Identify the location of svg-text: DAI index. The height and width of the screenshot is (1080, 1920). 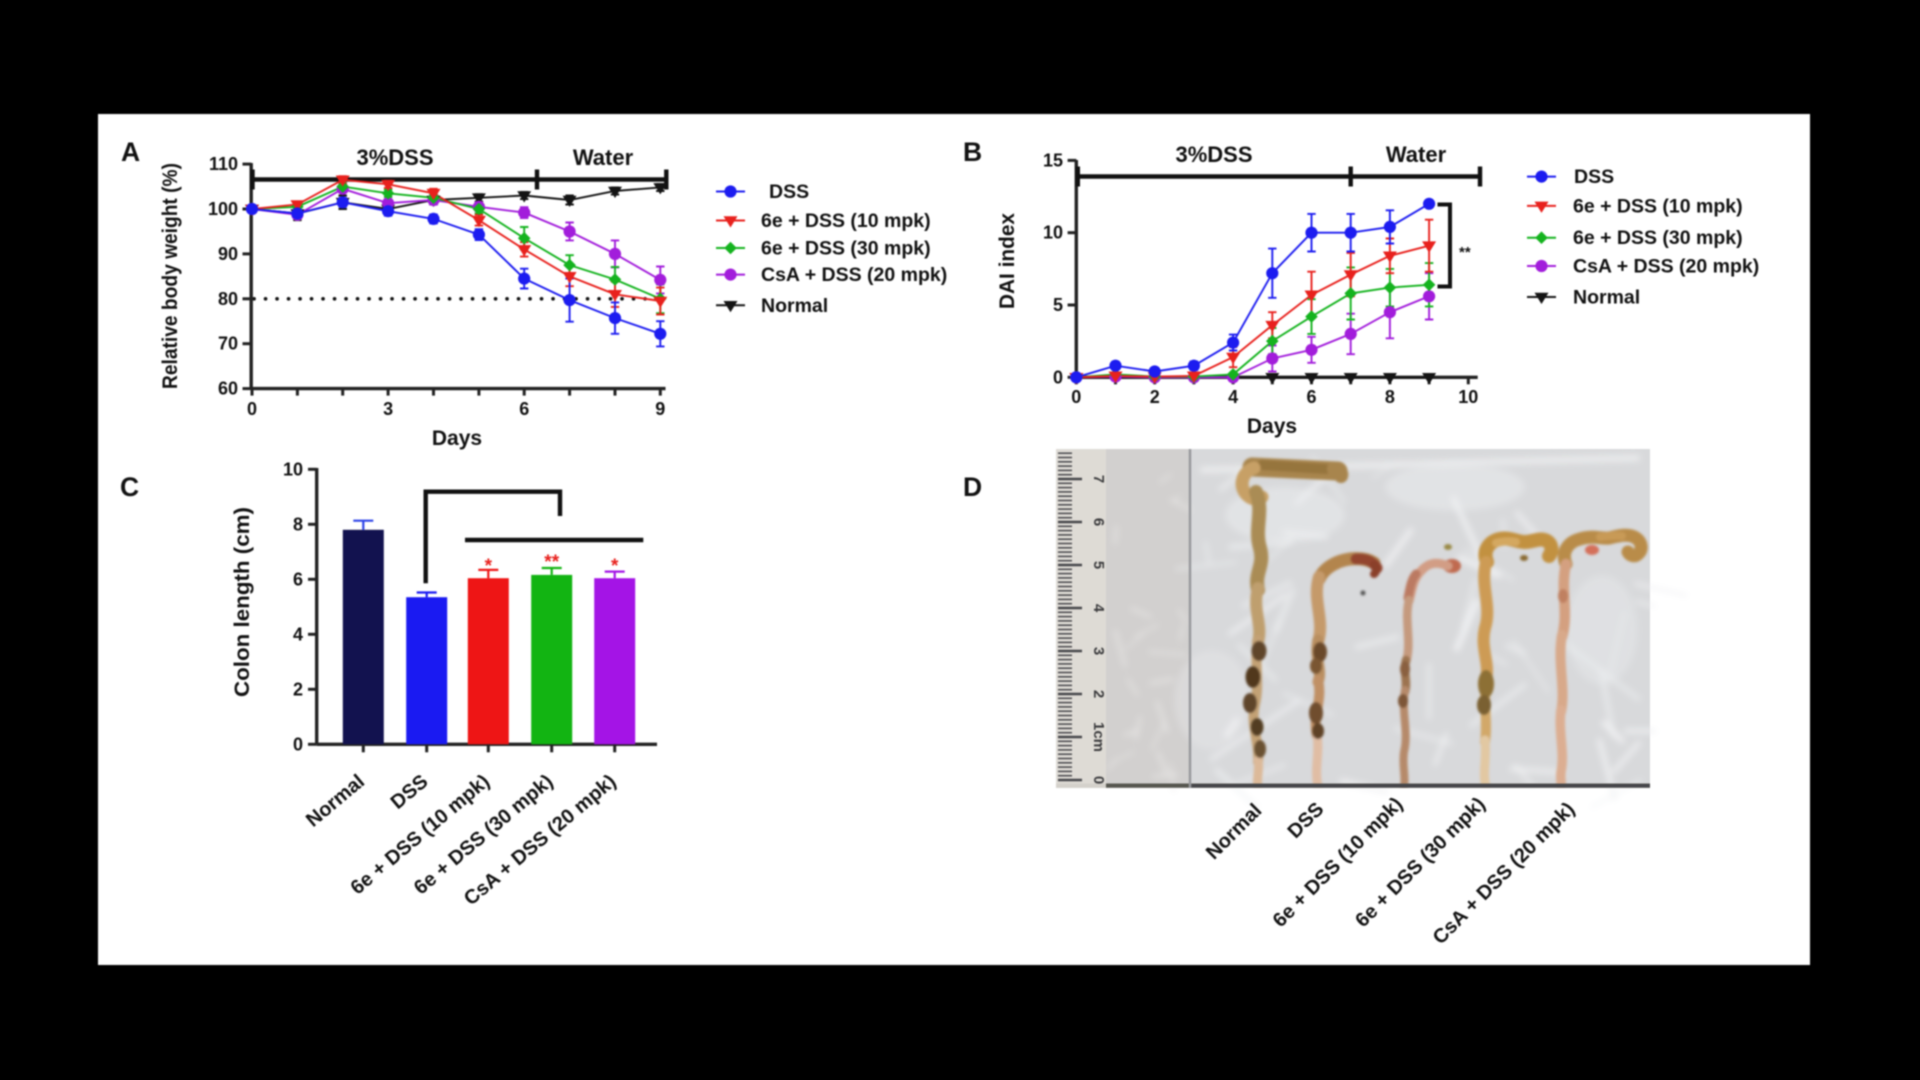
(1007, 261).